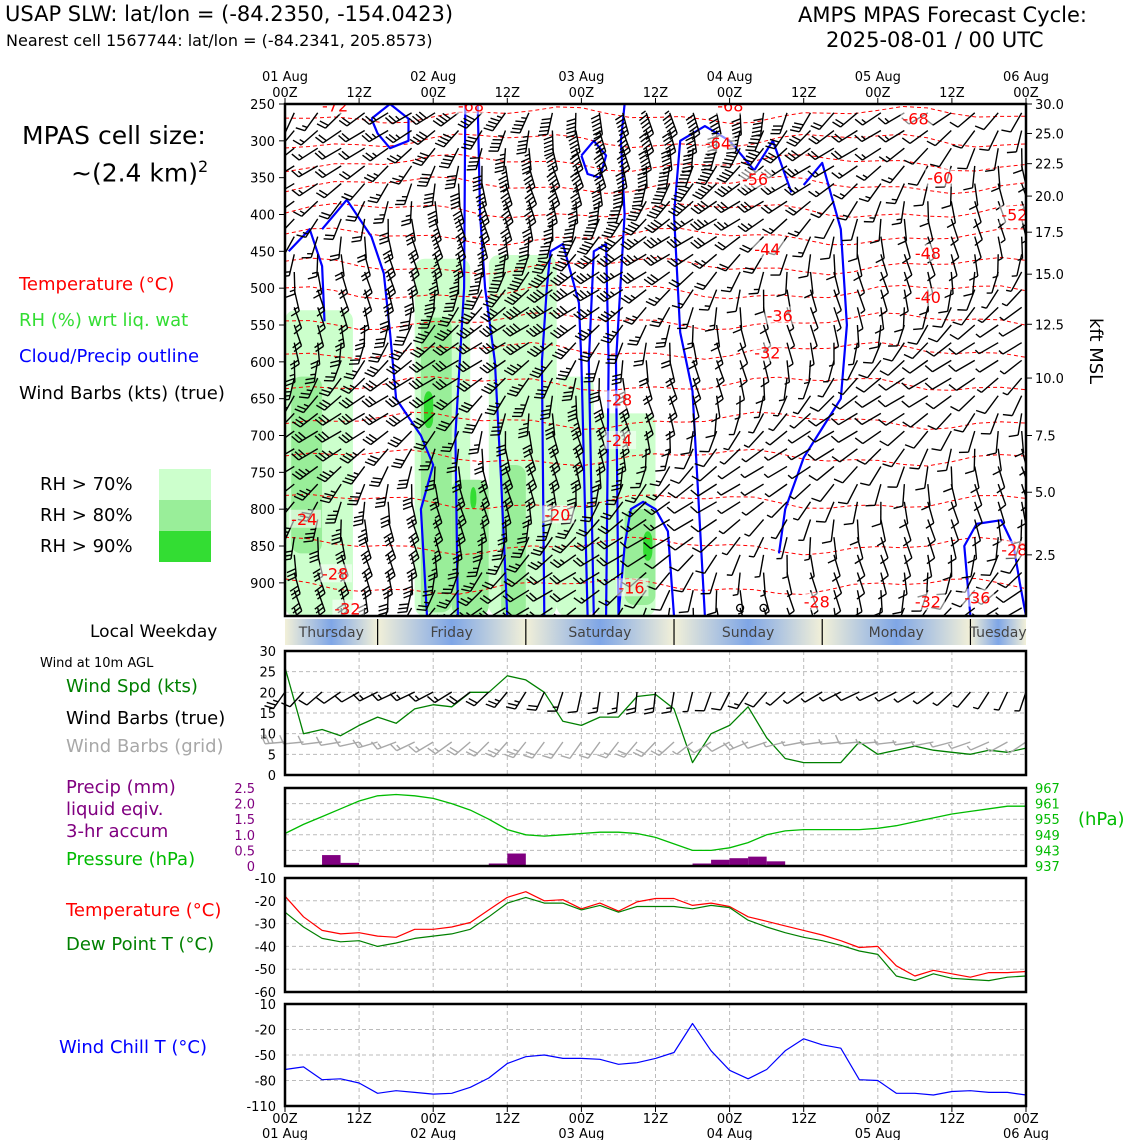 This screenshot has width=1140, height=1140. What do you see at coordinates (766, 601) in the screenshot?
I see `xs-barb-27-775-staff` at bounding box center [766, 601].